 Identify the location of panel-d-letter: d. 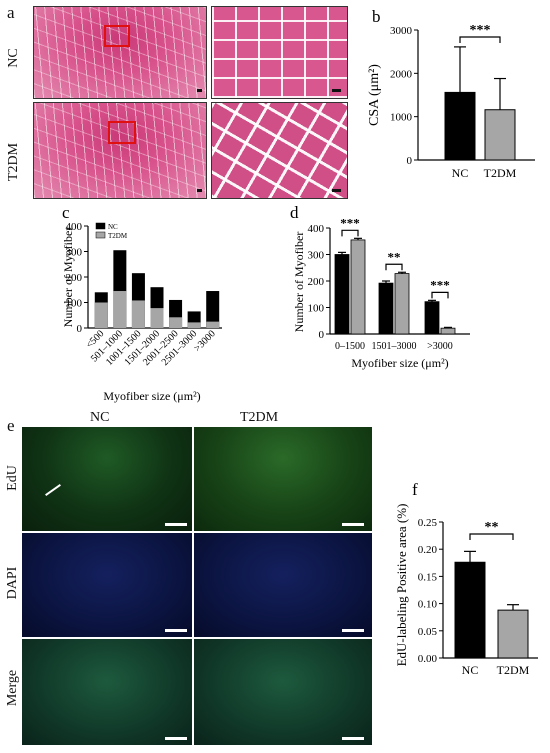
(294, 212).